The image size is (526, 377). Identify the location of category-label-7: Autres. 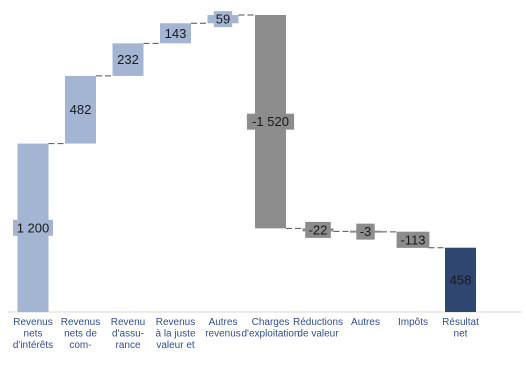
(365, 322).